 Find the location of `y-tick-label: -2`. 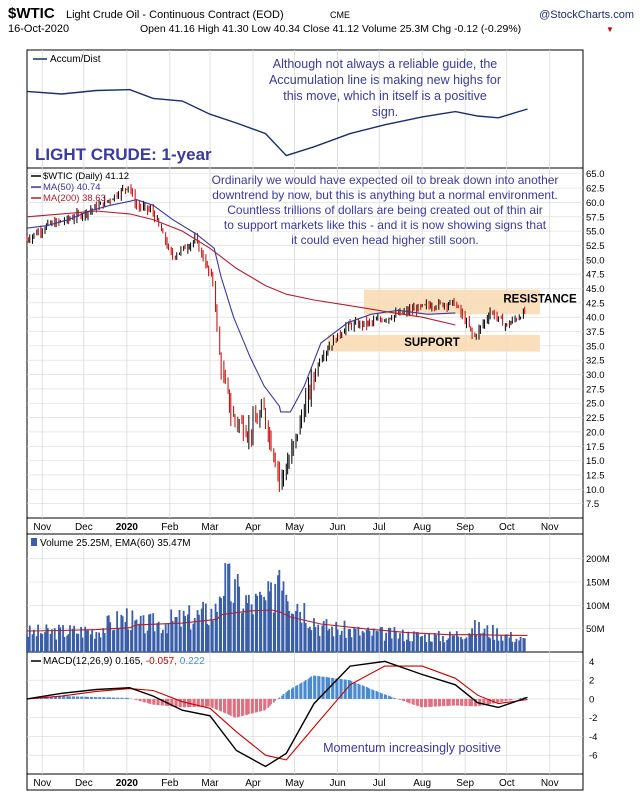

y-tick-label: -2 is located at coordinates (593, 718).